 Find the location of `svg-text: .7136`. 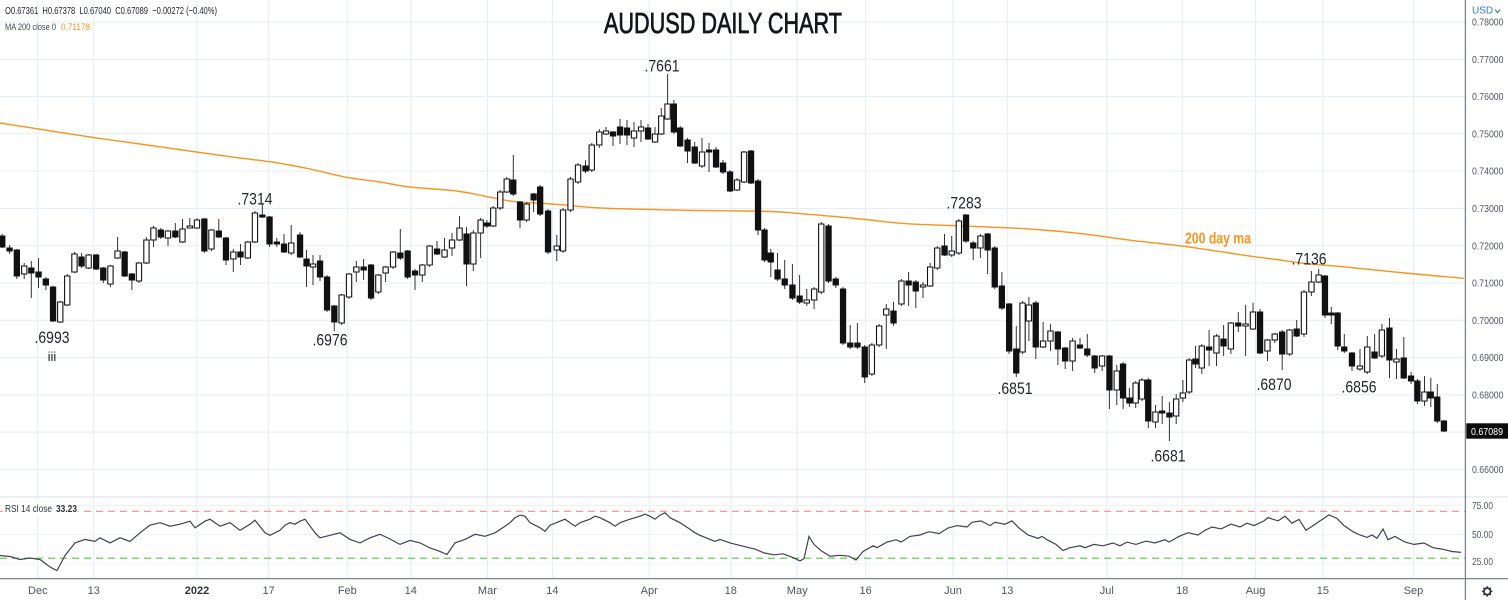

svg-text: .7136 is located at coordinates (1309, 260).